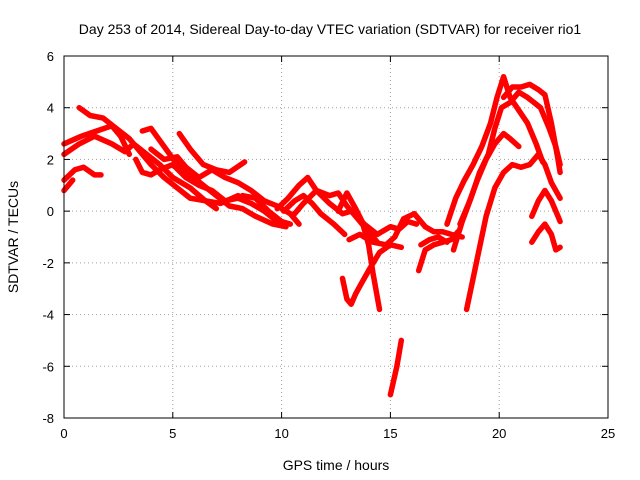 The height and width of the screenshot is (480, 640). I want to click on series-line-sat-y, so click(546, 206).